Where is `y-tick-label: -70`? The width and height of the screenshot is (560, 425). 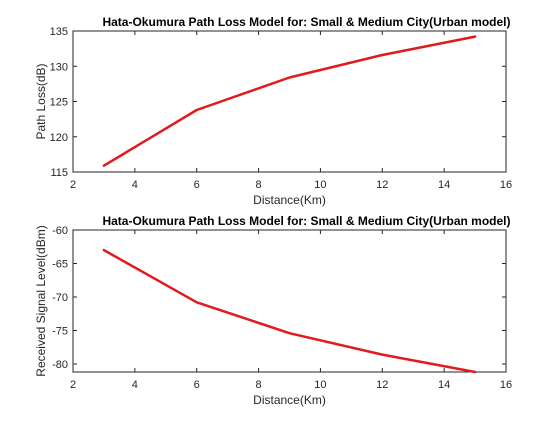
y-tick-label: -70 is located at coordinates (60, 298).